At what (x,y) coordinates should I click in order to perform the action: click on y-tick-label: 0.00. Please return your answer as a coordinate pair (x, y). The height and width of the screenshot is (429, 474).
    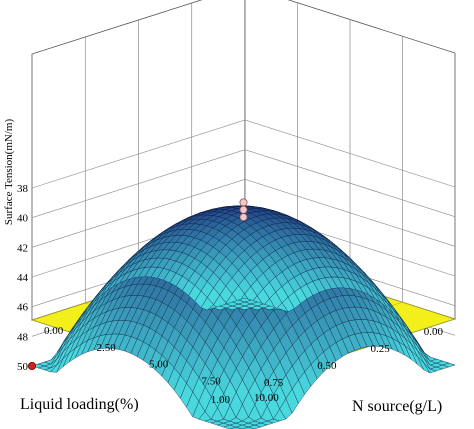
    Looking at the image, I should click on (434, 332).